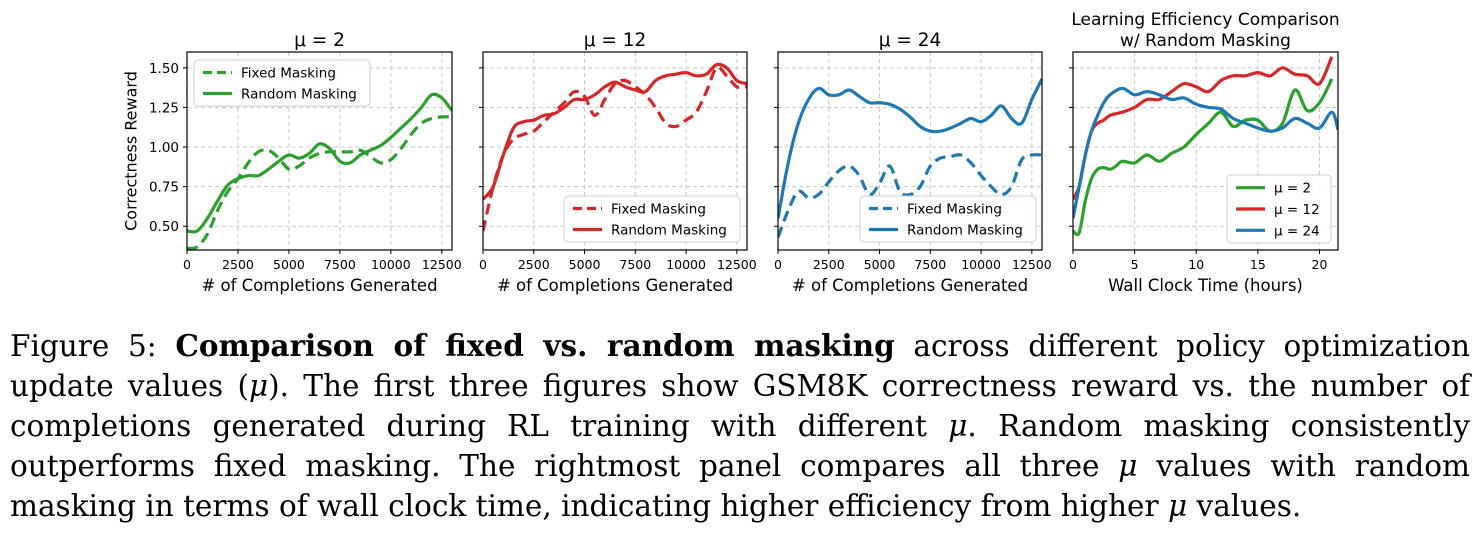 This screenshot has height=544, width=1480. Describe the element at coordinates (1128, 466) in the screenshot. I see `caption-mu-3: μ` at that location.